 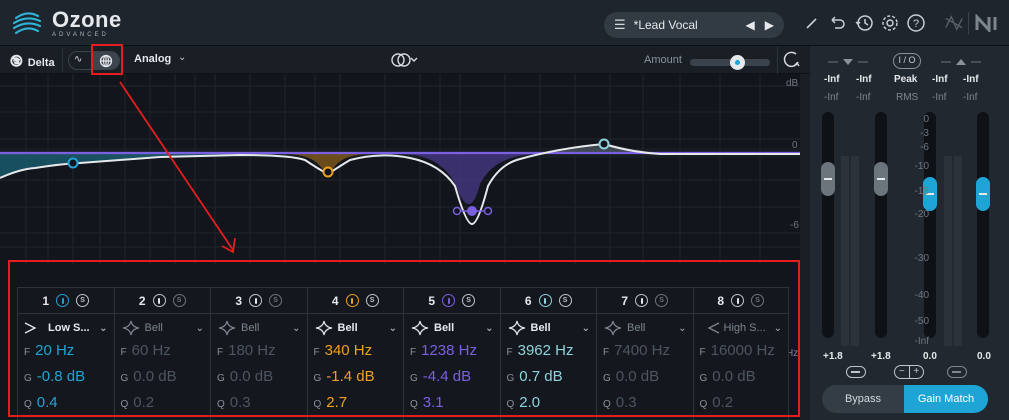 I want to click on input-collapse-icon, so click(x=848, y=62).